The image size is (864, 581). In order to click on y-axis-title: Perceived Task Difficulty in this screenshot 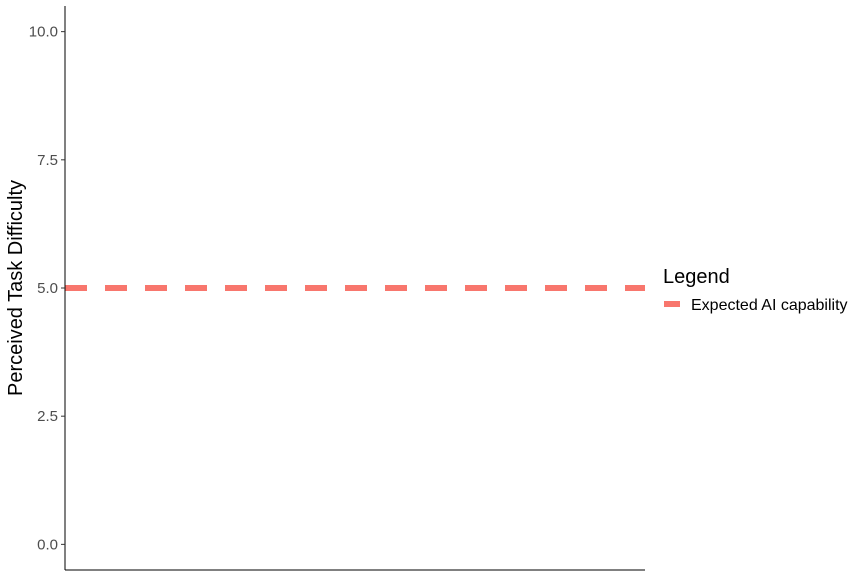, I will do `click(16, 288)`.